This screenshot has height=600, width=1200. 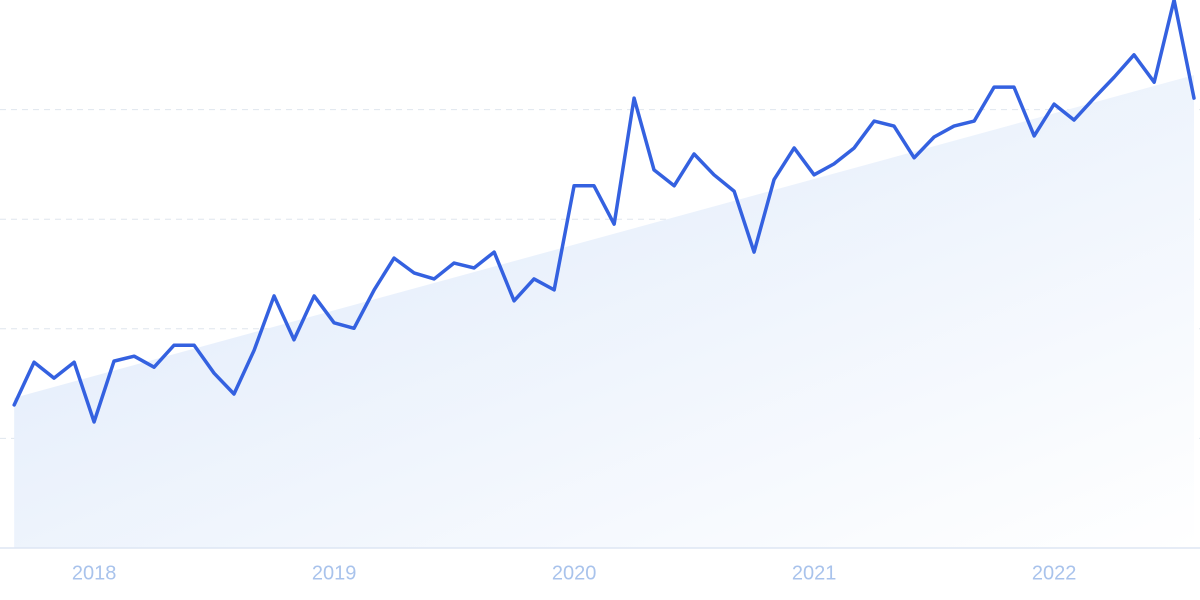 I want to click on x-tick-label: 2018, so click(x=94, y=573).